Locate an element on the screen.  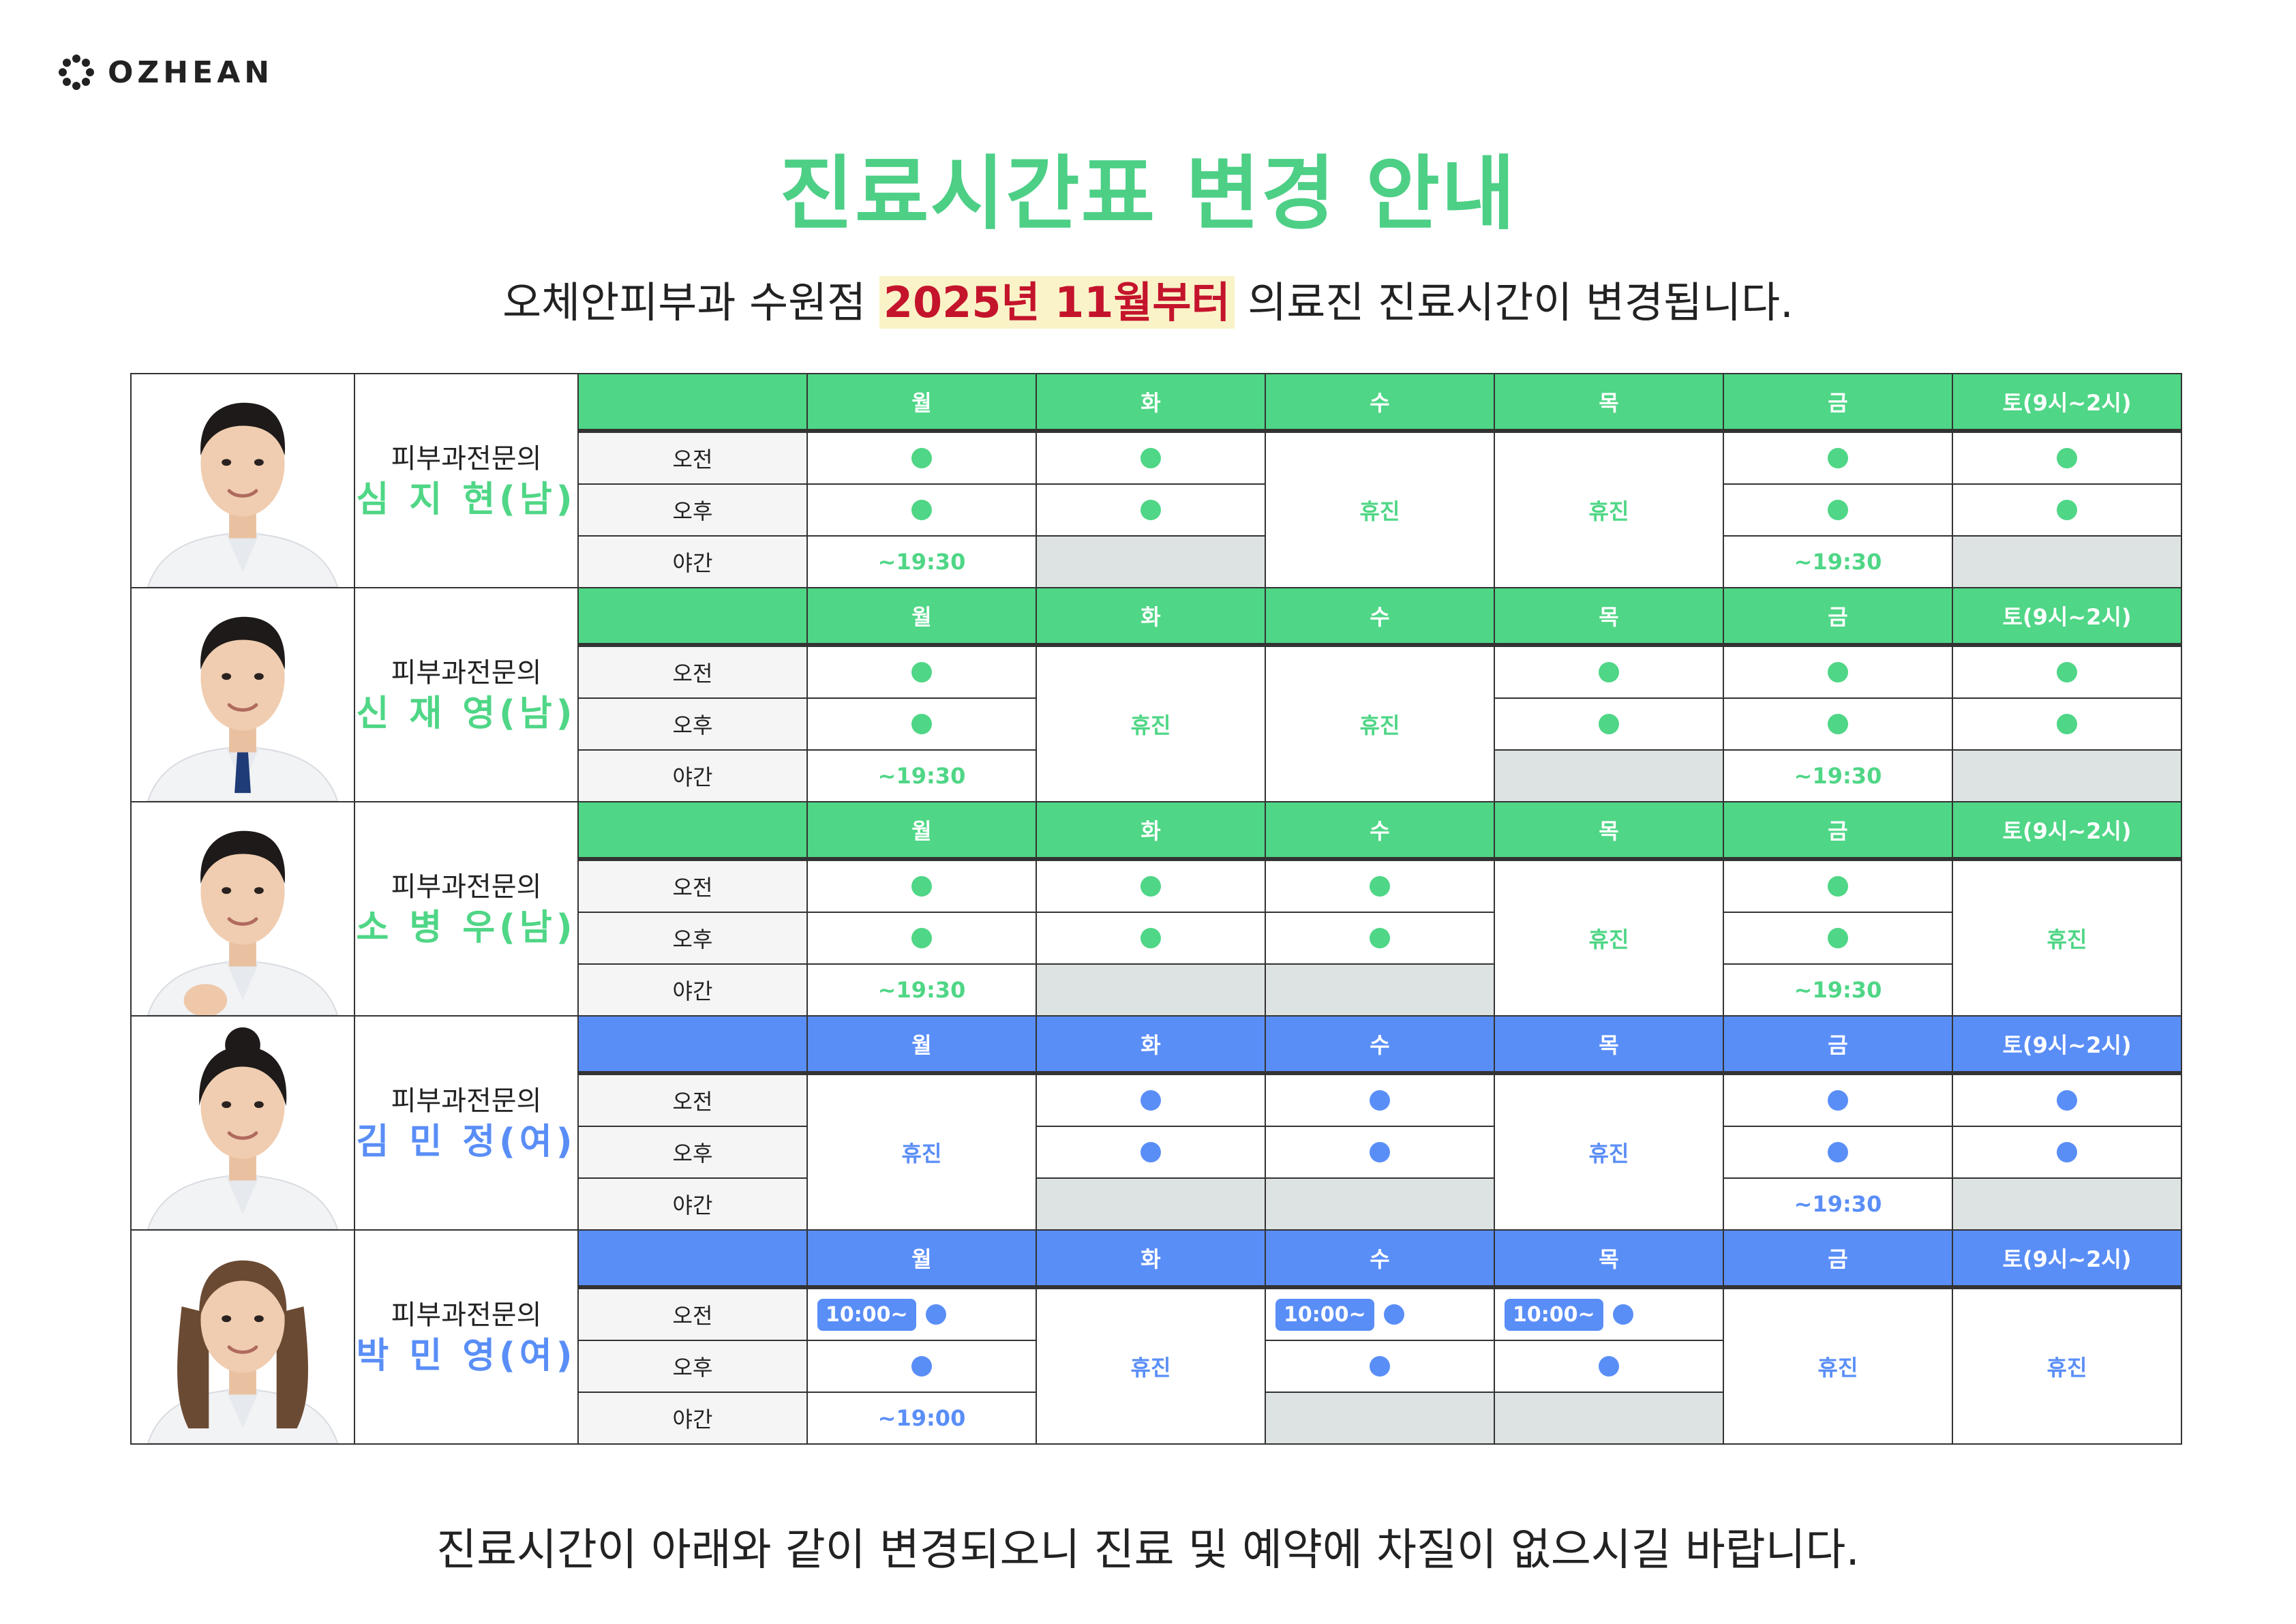
slot-label-text: 오후 is located at coordinates (692, 511).